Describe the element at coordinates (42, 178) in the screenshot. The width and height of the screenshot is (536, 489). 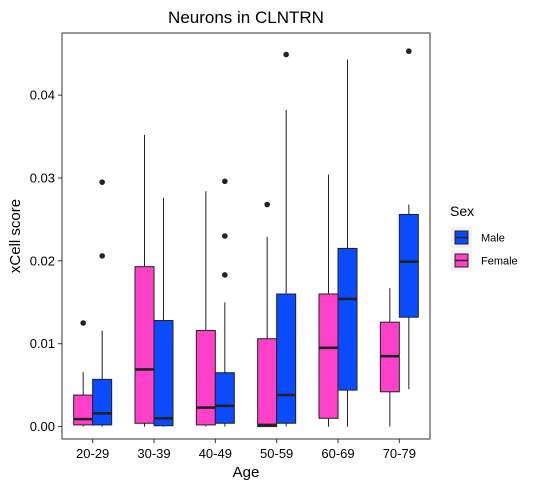
I see `y-tick-label: 0.03` at that location.